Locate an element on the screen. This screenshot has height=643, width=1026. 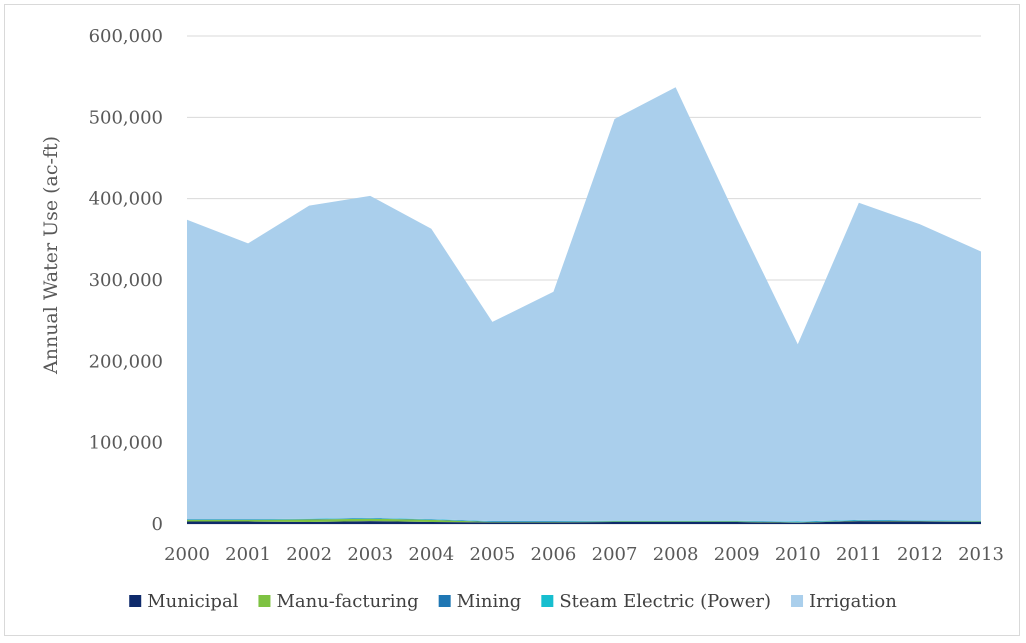
x-tick-label: 2004 is located at coordinates (431, 554).